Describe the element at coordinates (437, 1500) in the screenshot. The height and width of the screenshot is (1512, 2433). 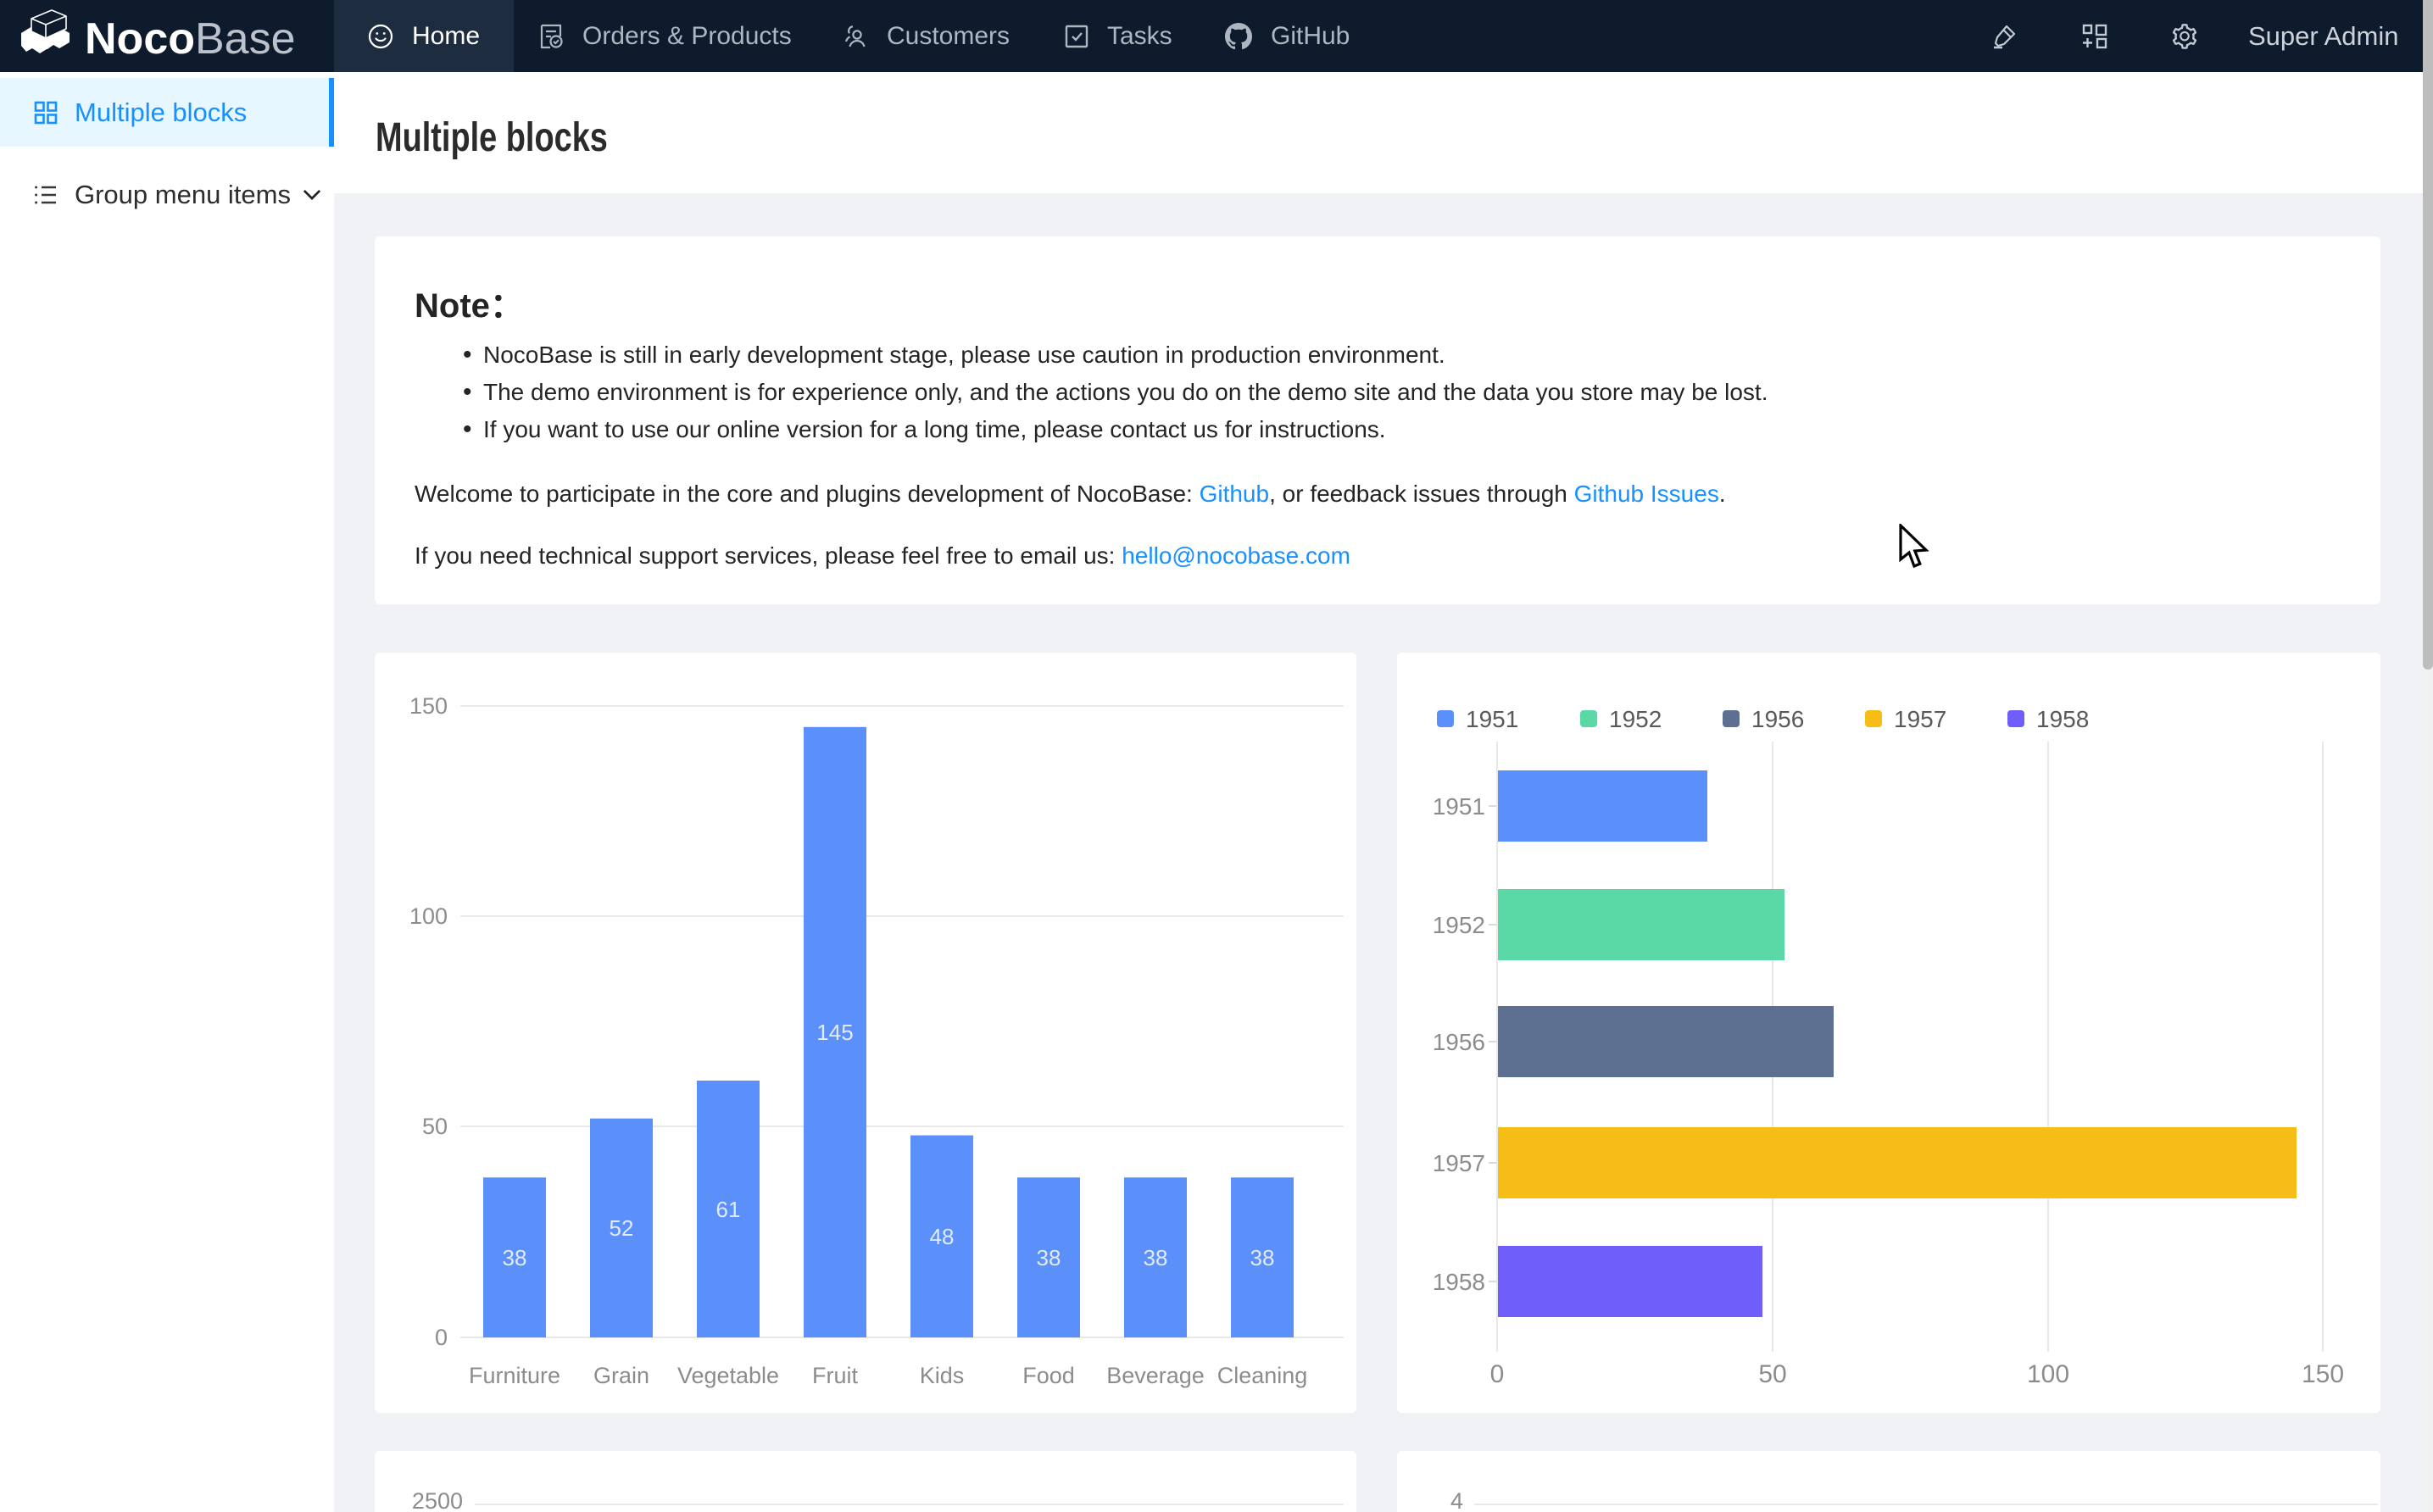
I see `svg-text: 2500` at that location.